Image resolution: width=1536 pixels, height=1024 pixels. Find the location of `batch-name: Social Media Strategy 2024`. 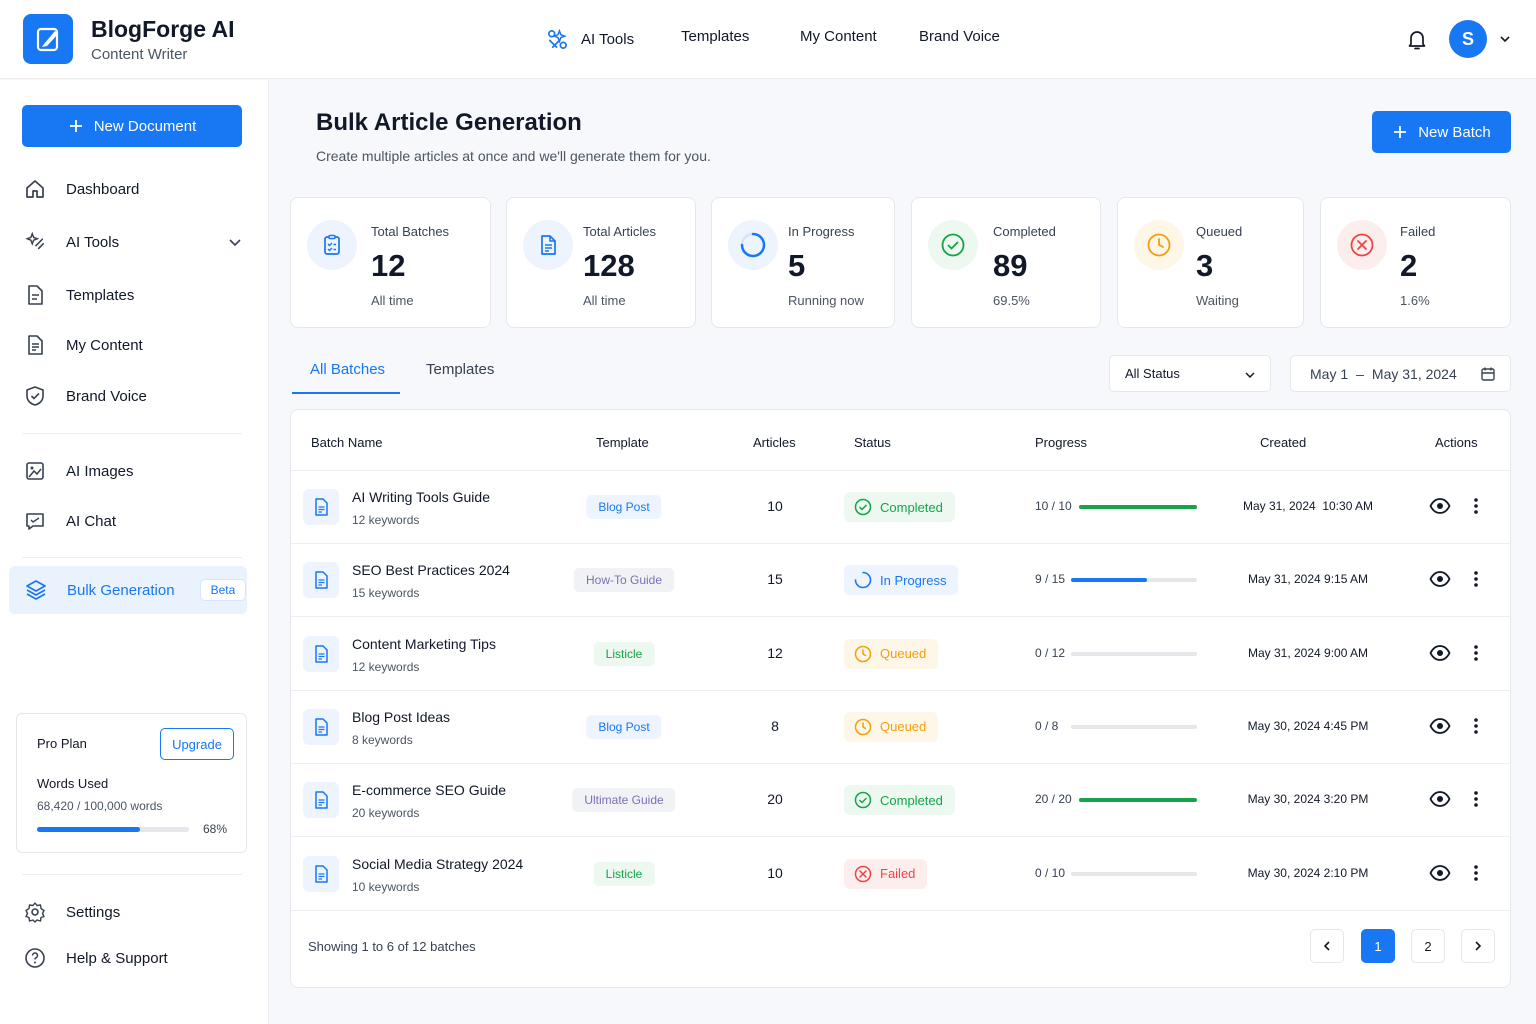

batch-name: Social Media Strategy 2024 is located at coordinates (438, 863).